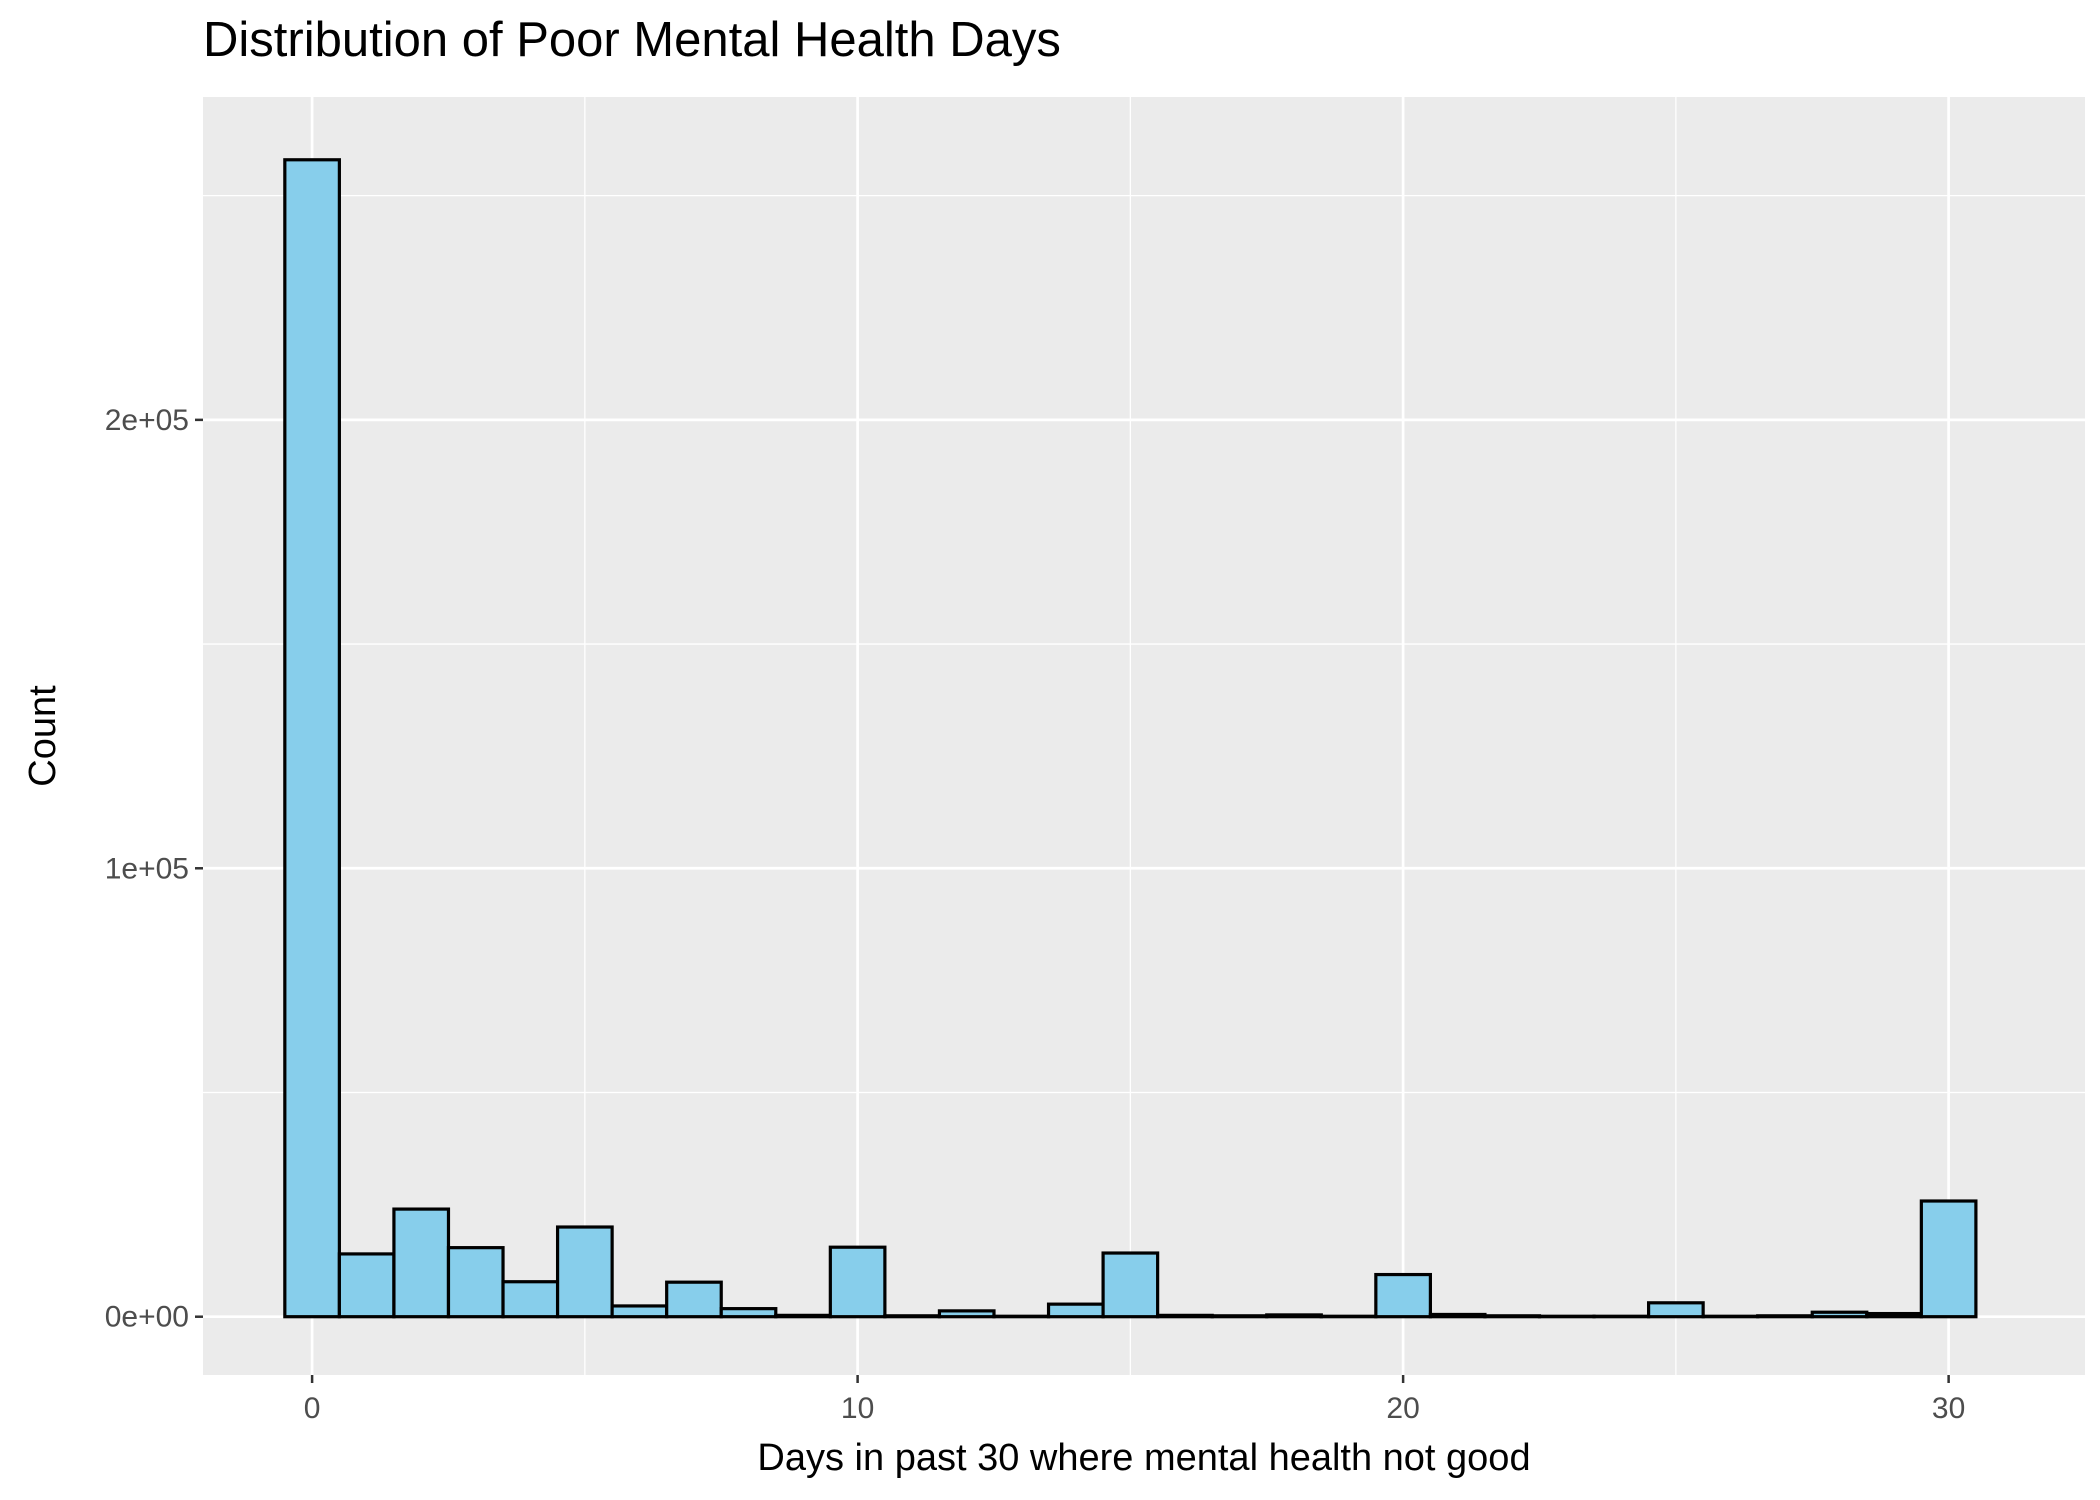 The height and width of the screenshot is (1500, 2100). What do you see at coordinates (857, 1408) in the screenshot?
I see `x-tick-label: 10` at bounding box center [857, 1408].